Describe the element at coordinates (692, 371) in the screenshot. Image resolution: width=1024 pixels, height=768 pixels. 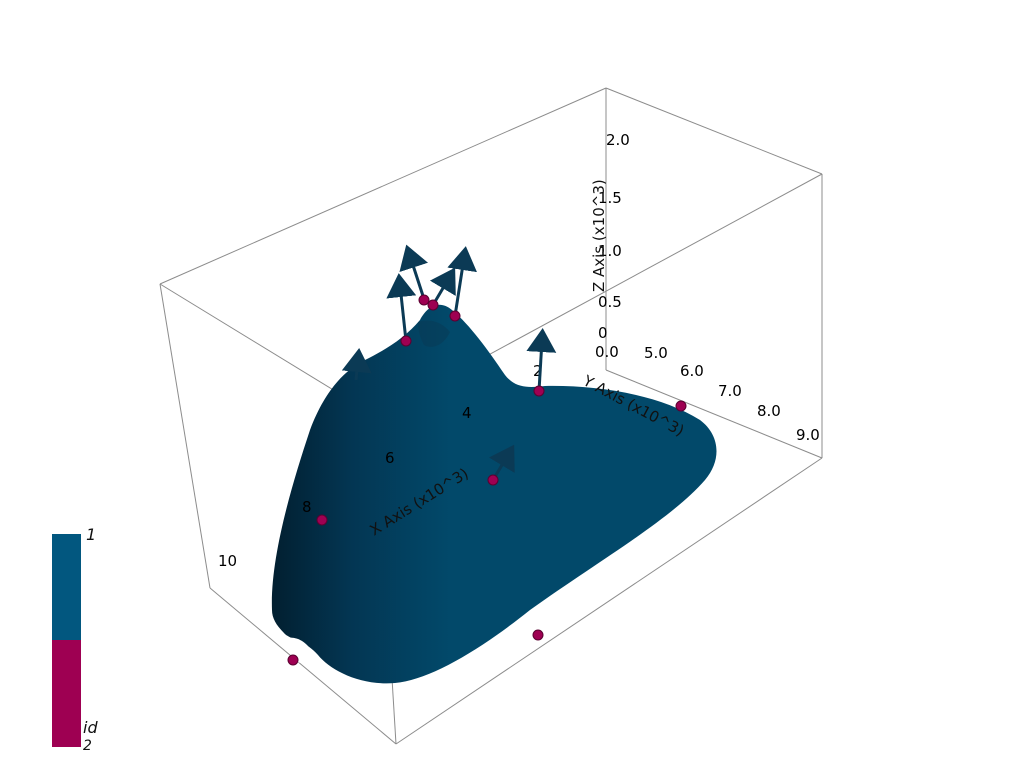
I see `y-tick-6: 6.0` at that location.